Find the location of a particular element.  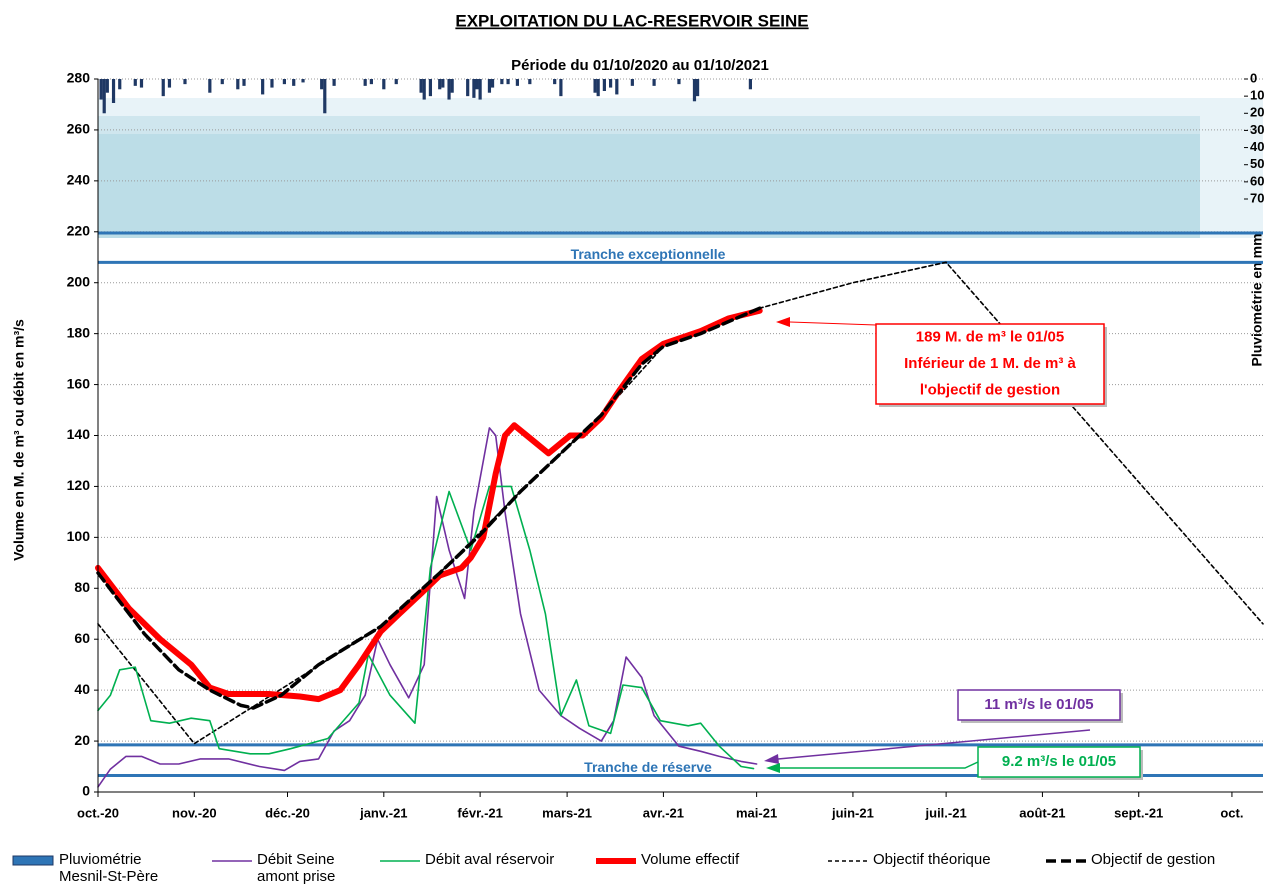

y2-axis-title: Pluviométrie en mm is located at coordinates (1257, 299).